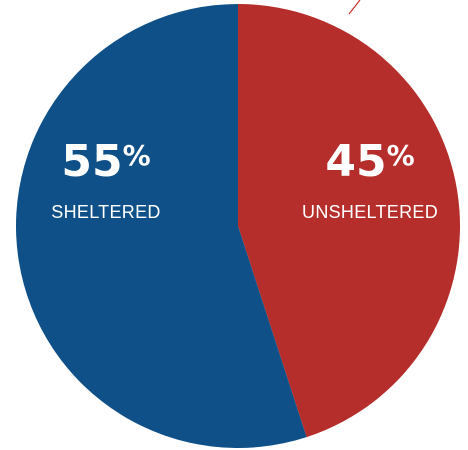 This screenshot has width=468, height=450. I want to click on pie-slice-value-unsheltered: 45%, so click(369, 161).